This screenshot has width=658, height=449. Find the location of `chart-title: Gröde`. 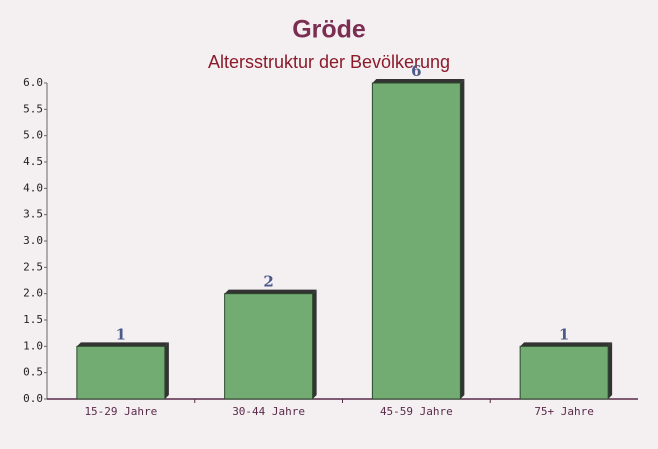

chart-title: Gröde is located at coordinates (329, 30).